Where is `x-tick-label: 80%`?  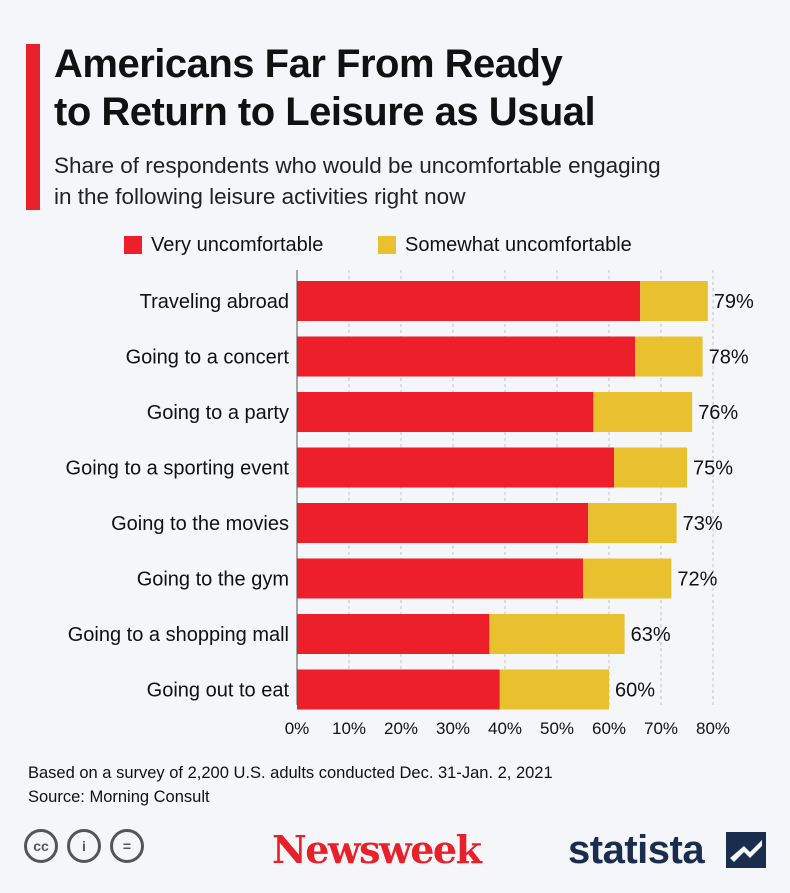
x-tick-label: 80% is located at coordinates (713, 728).